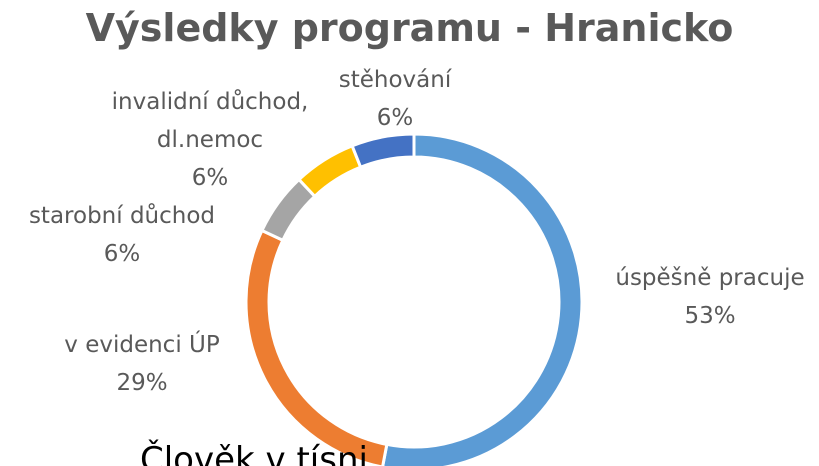 This screenshot has width=819, height=466. What do you see at coordinates (710, 278) in the screenshot?
I see `category-label: úspěšně pracuje` at bounding box center [710, 278].